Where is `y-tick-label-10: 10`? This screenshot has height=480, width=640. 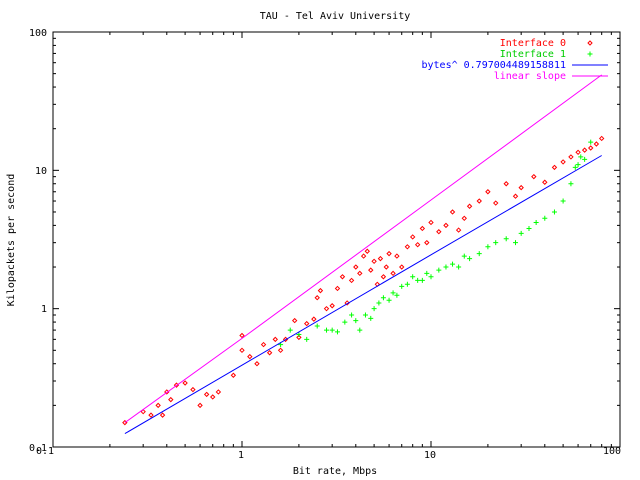
y-tick-label-10: 10 is located at coordinates (41, 171).